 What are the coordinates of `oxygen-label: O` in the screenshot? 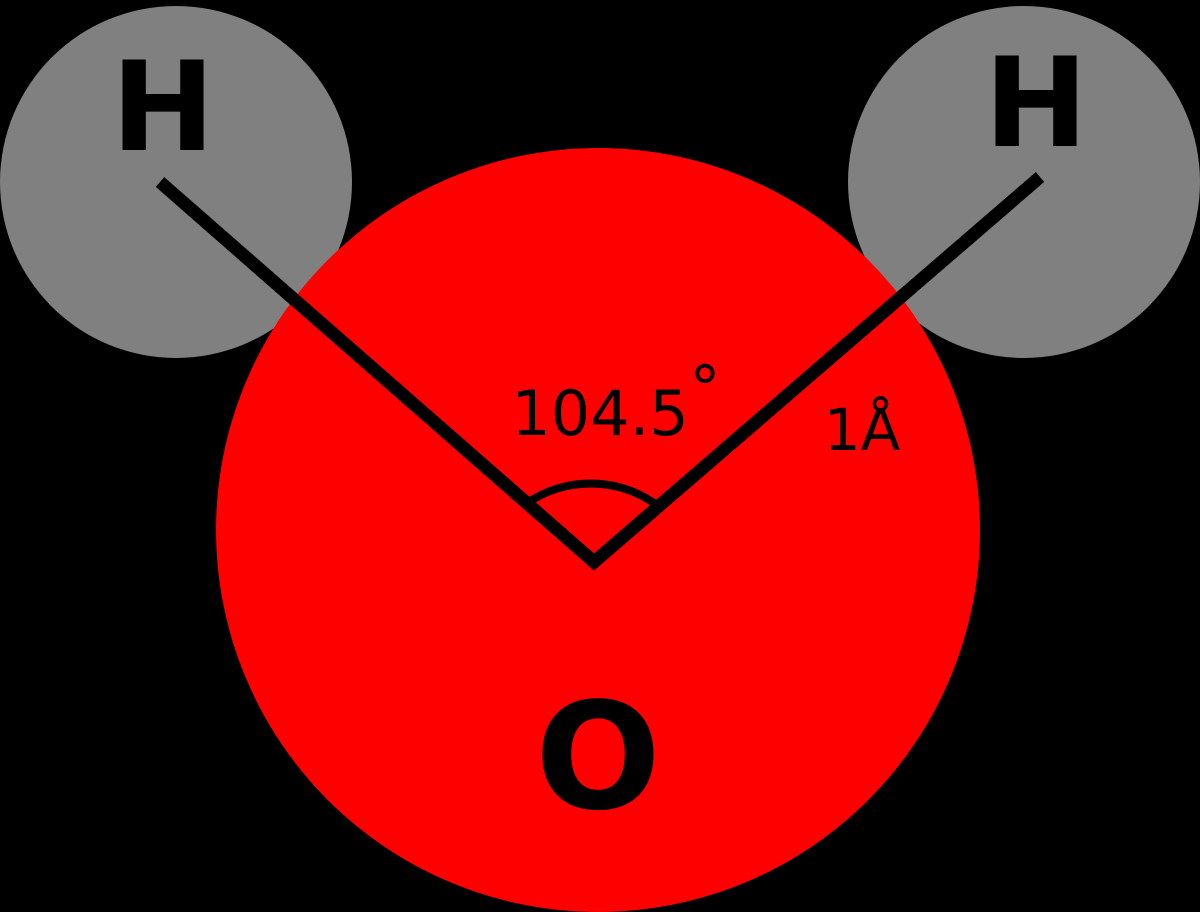 It's located at (598, 757).